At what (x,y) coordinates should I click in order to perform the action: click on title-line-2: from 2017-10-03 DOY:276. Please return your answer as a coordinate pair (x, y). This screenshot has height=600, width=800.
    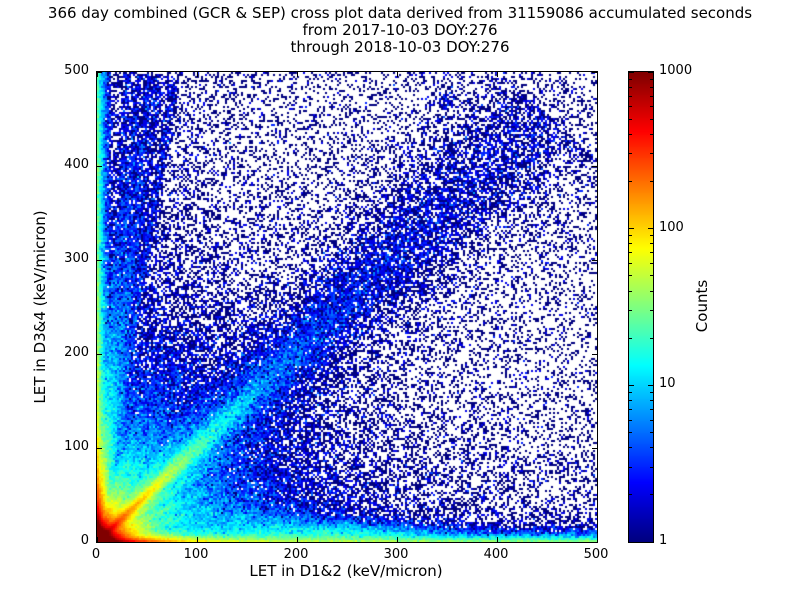
    Looking at the image, I should click on (400, 30).